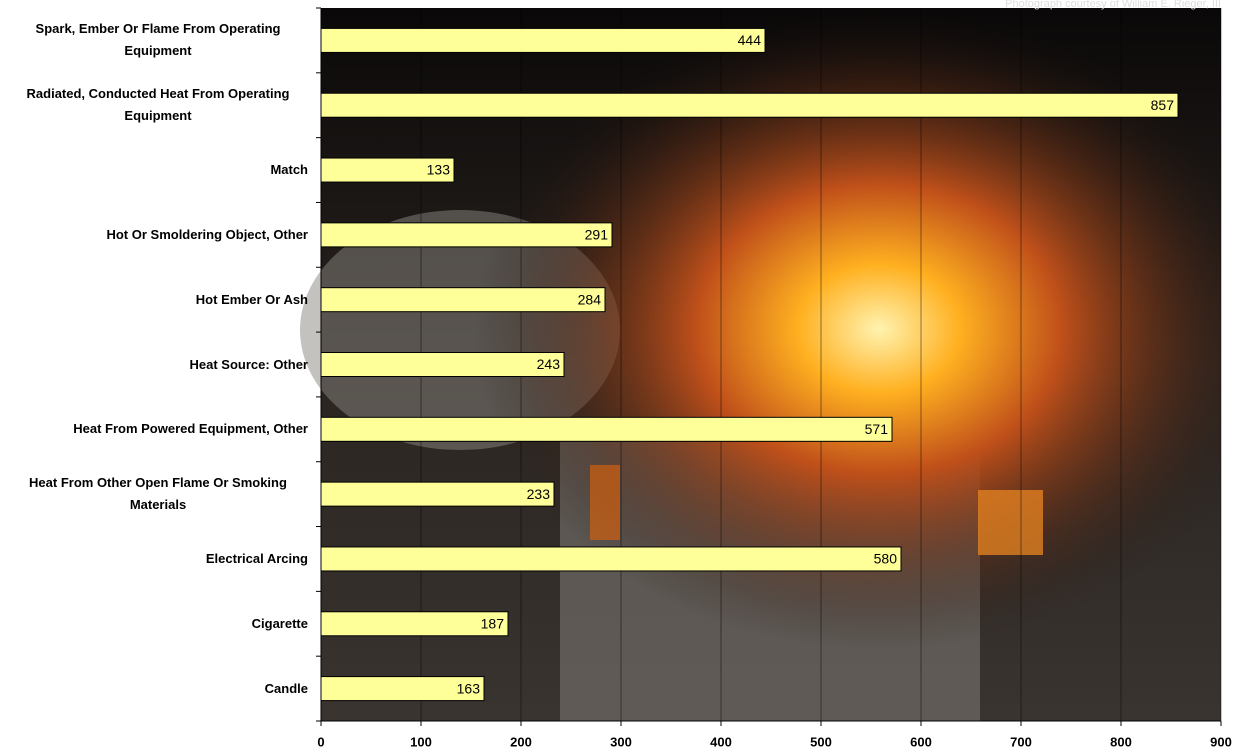 This screenshot has height=754, width=1243. Describe the element at coordinates (469, 688) in the screenshot. I see `value-label: 163` at that location.